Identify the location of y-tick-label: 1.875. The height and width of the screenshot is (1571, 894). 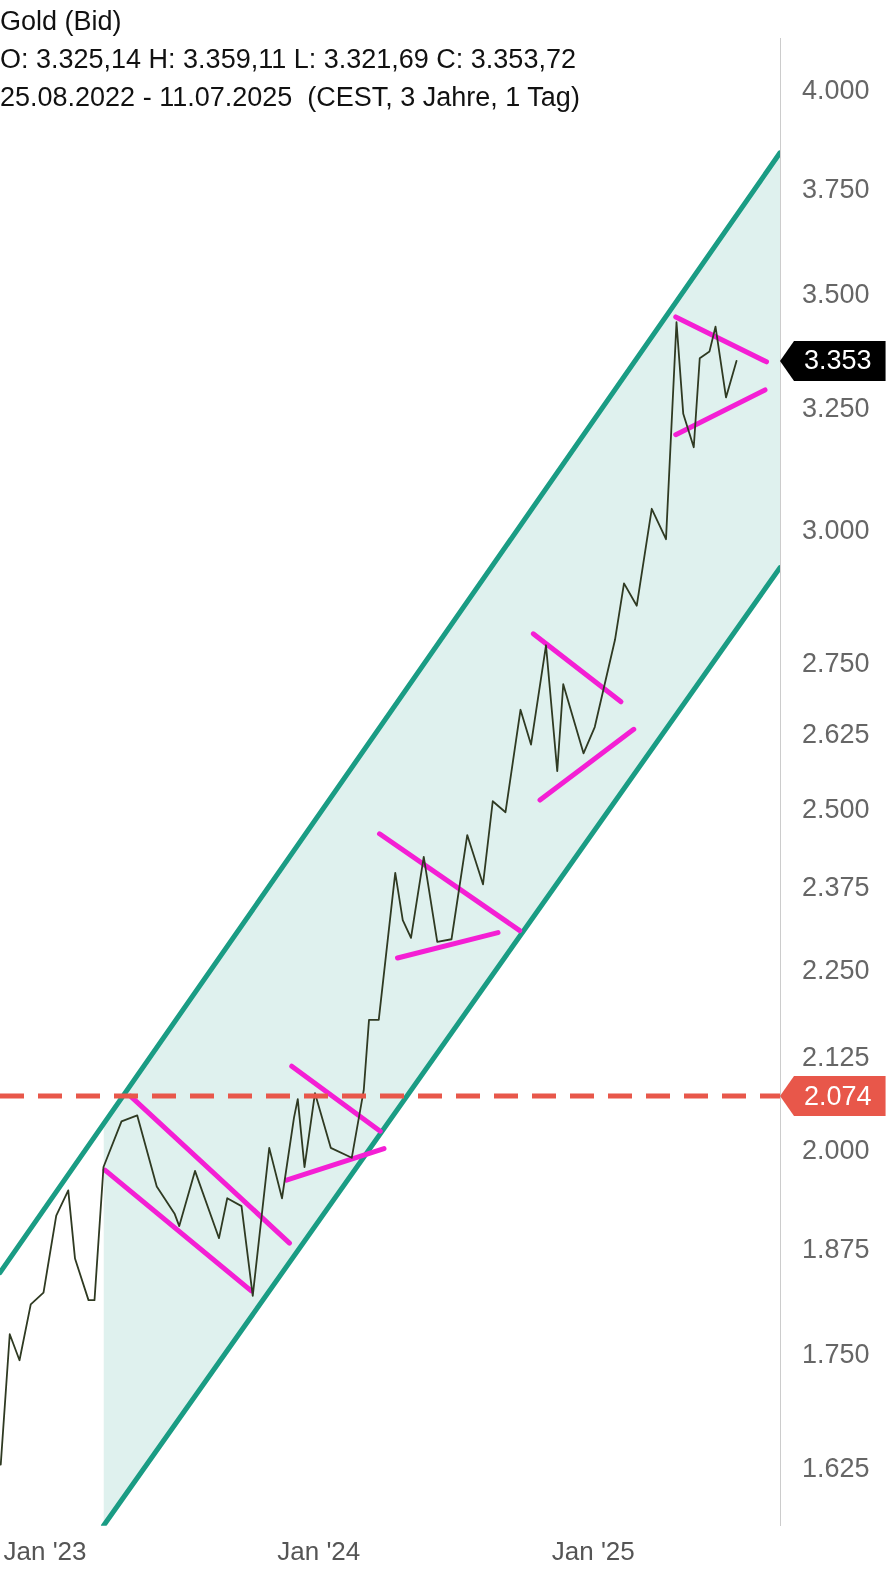
(836, 1248).